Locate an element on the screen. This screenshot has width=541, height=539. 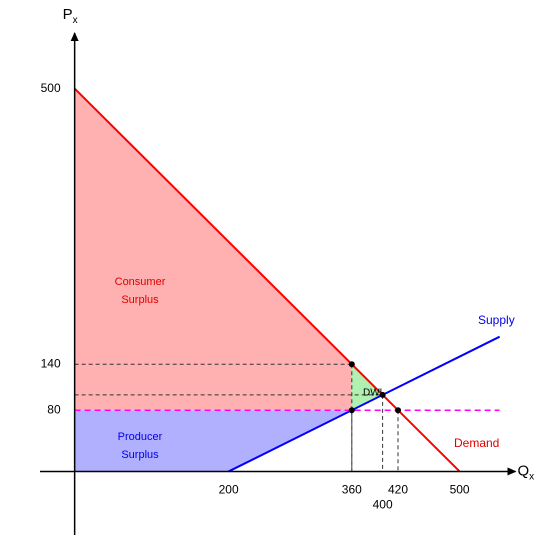
x-tick-label: 500 is located at coordinates (460, 490).